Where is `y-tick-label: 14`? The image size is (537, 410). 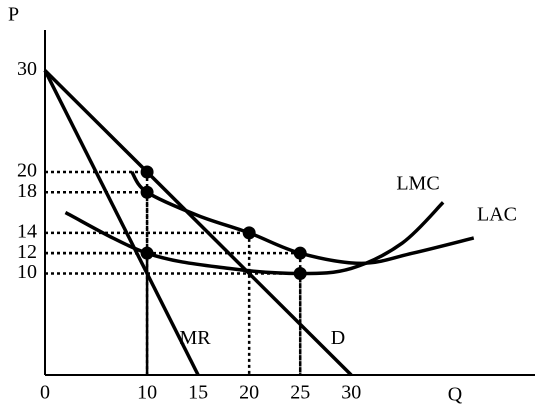 y-tick-label: 14 is located at coordinates (27, 231).